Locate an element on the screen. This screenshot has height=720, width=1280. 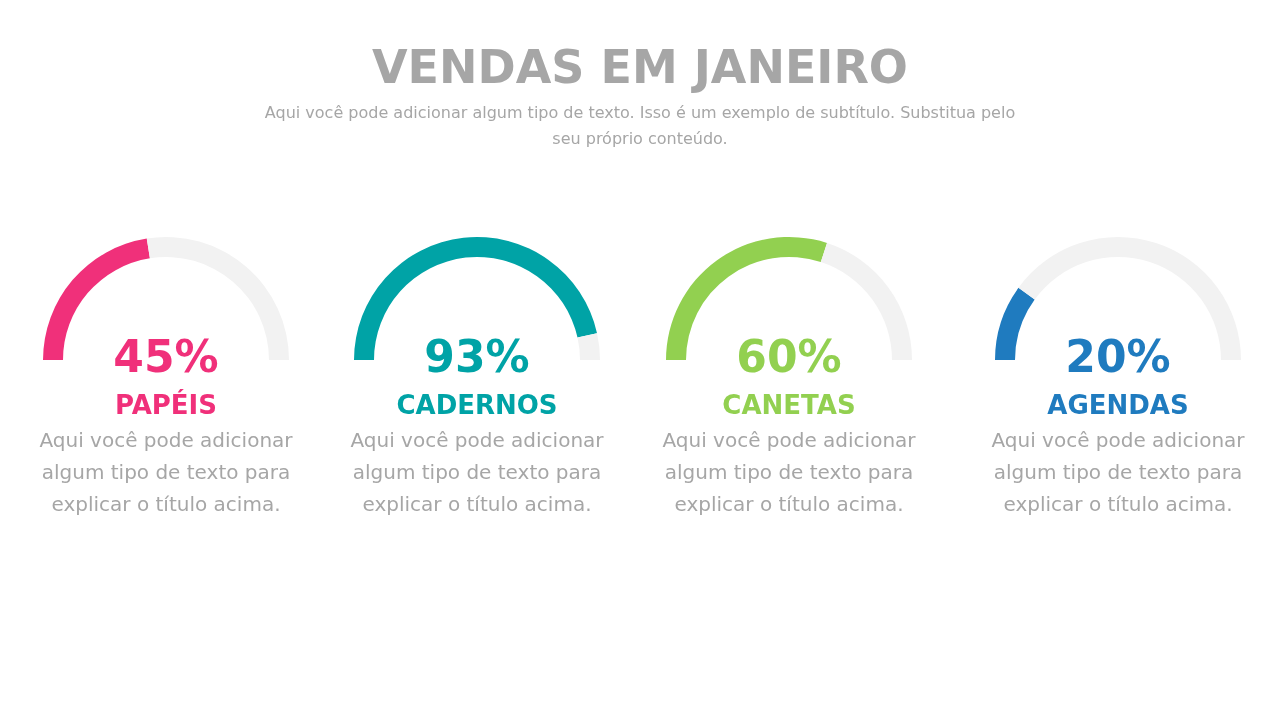
text: 20% is located at coordinates (1118, 356).